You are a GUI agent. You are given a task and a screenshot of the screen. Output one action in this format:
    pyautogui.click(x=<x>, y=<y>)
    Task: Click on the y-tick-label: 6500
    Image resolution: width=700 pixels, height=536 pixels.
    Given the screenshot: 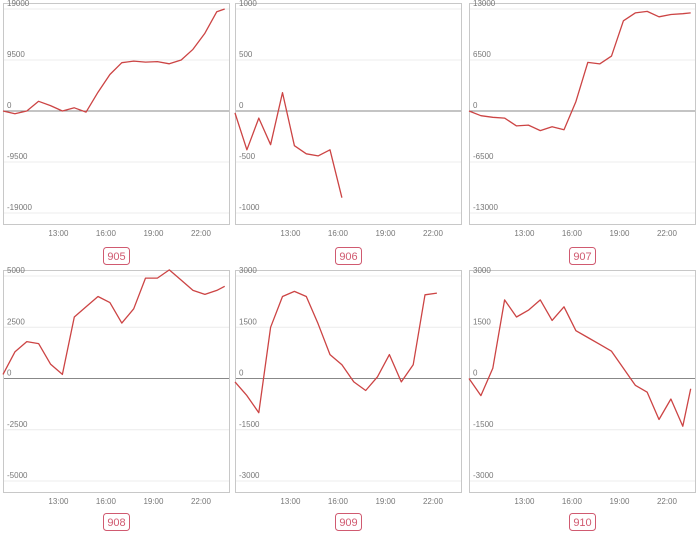 What is the action you would take?
    pyautogui.click(x=482, y=54)
    